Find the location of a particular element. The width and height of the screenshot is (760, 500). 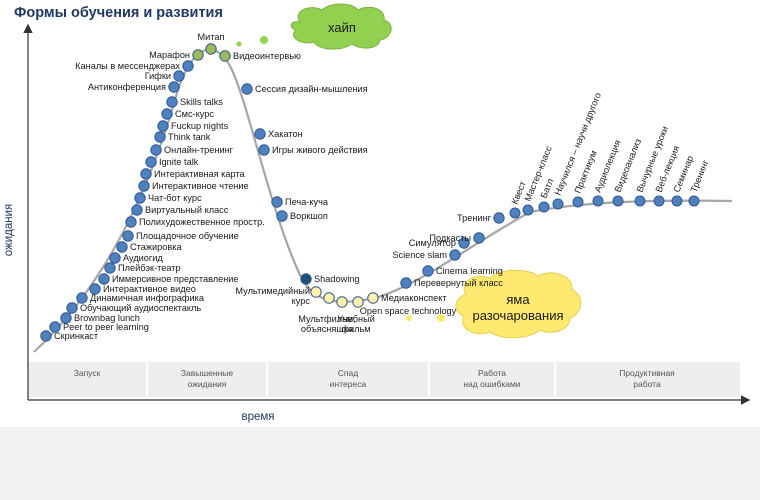

point-label: Science slam is located at coordinates (419, 255).